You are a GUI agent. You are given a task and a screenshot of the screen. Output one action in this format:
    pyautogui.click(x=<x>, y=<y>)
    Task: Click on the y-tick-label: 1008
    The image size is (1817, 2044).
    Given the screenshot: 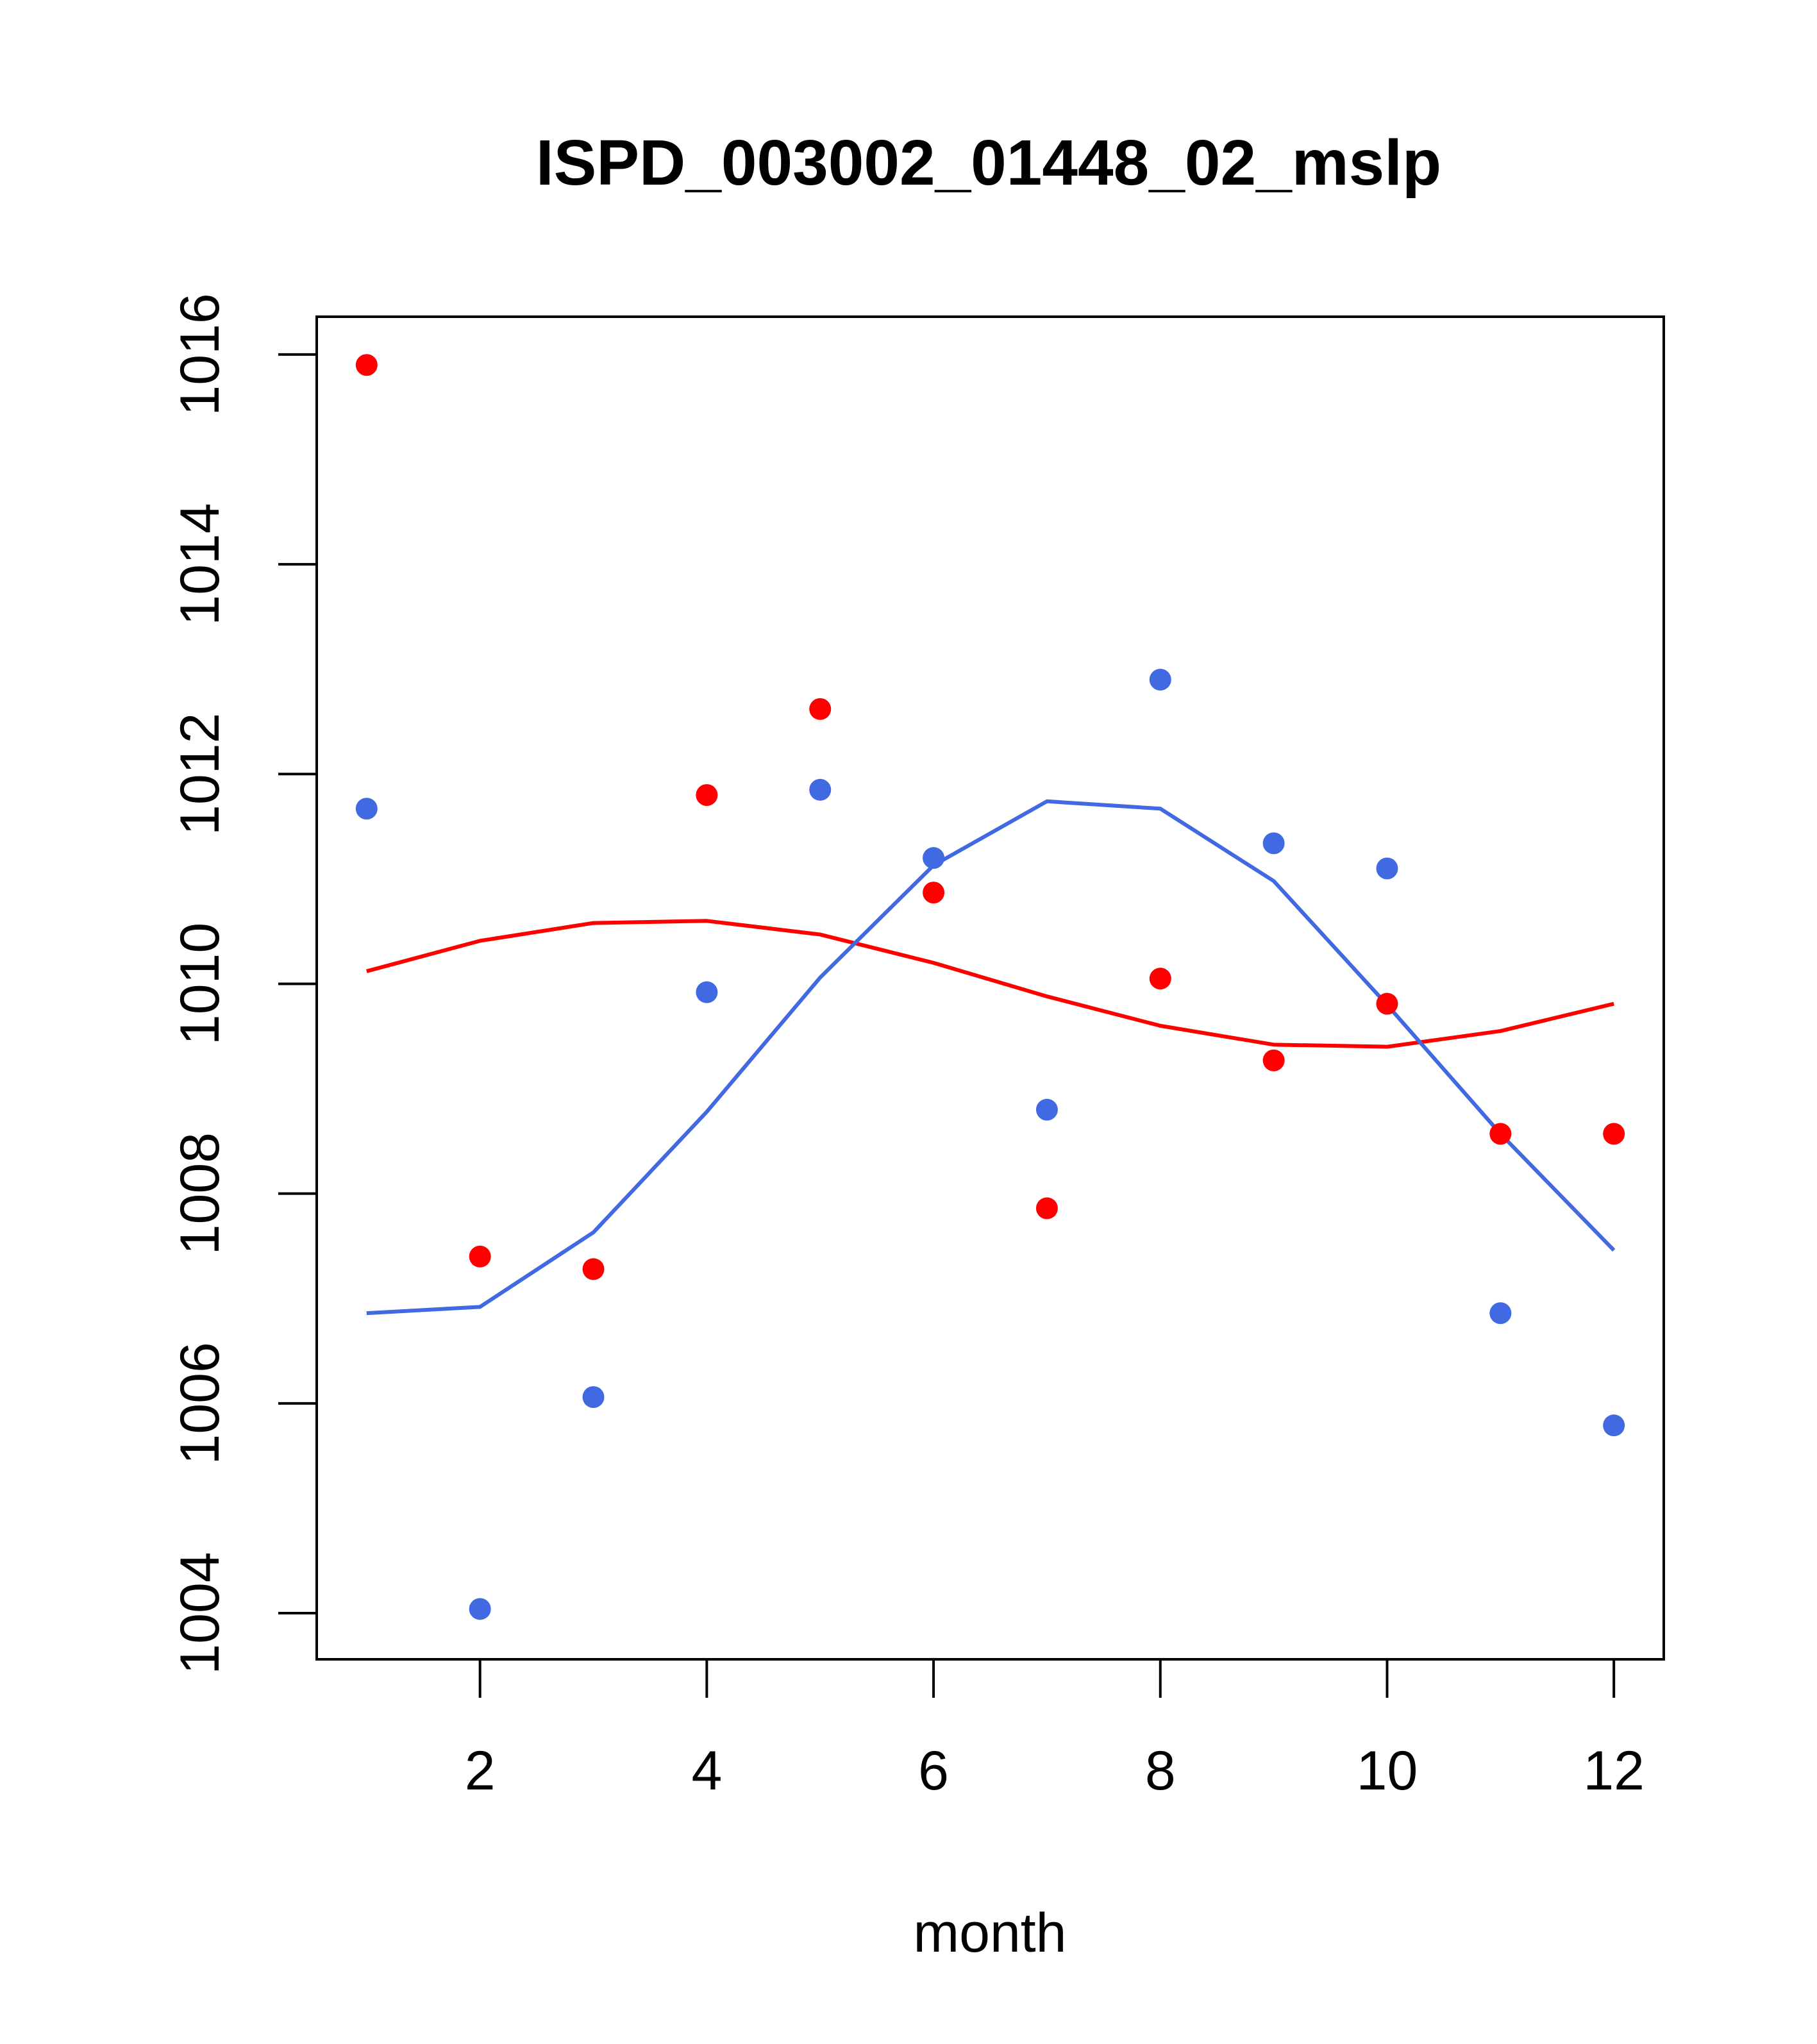 What is the action you would take?
    pyautogui.click(x=200, y=1194)
    